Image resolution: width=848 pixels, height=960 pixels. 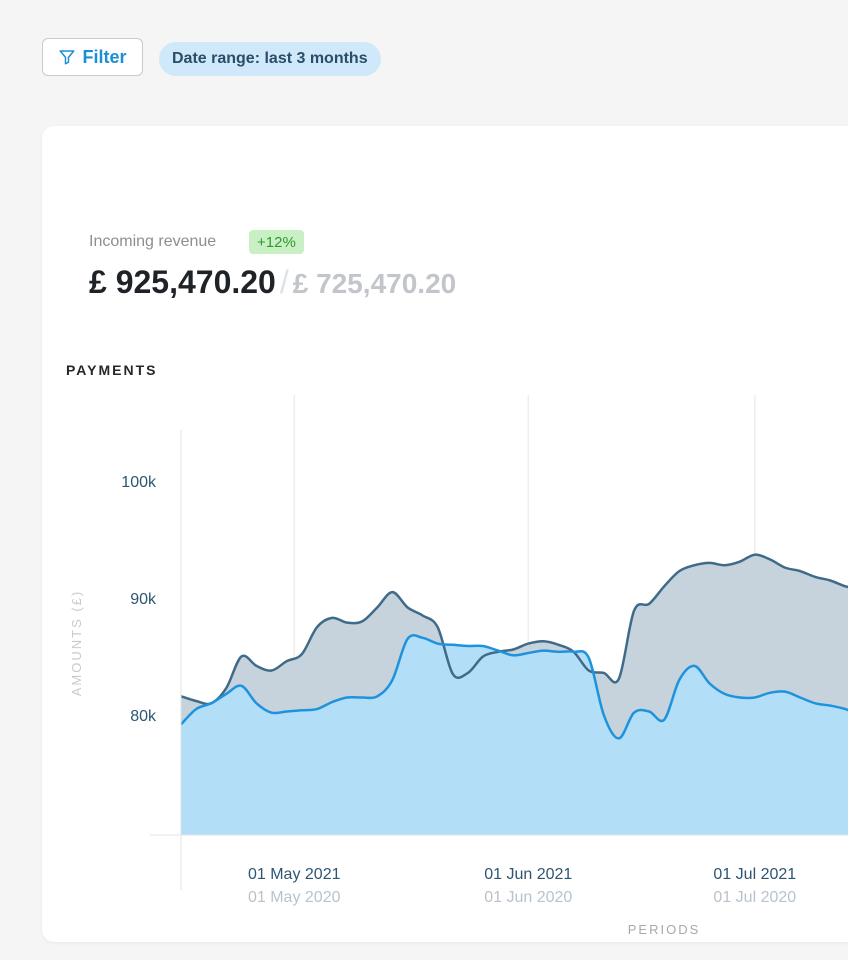 What do you see at coordinates (153, 241) in the screenshot?
I see `revenue-label: Incoming revenue` at bounding box center [153, 241].